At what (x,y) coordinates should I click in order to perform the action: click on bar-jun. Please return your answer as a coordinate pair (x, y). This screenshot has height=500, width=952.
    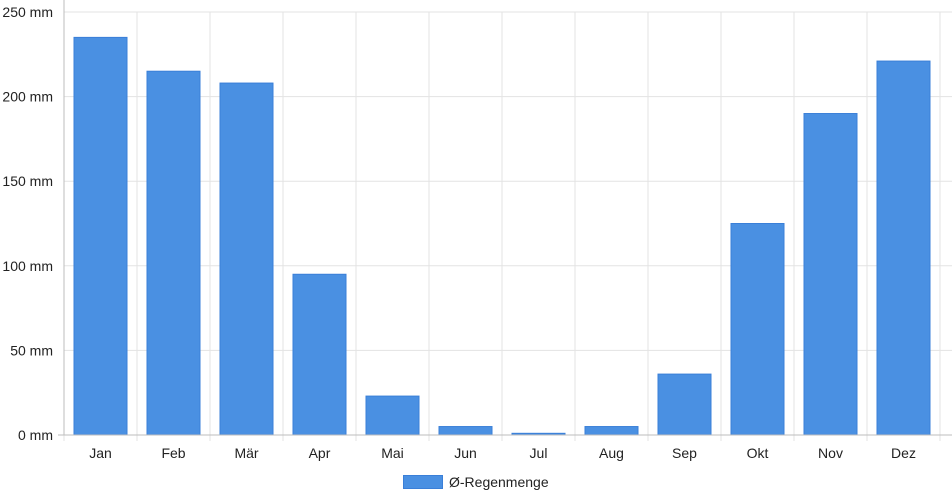
    Looking at the image, I should click on (465, 431).